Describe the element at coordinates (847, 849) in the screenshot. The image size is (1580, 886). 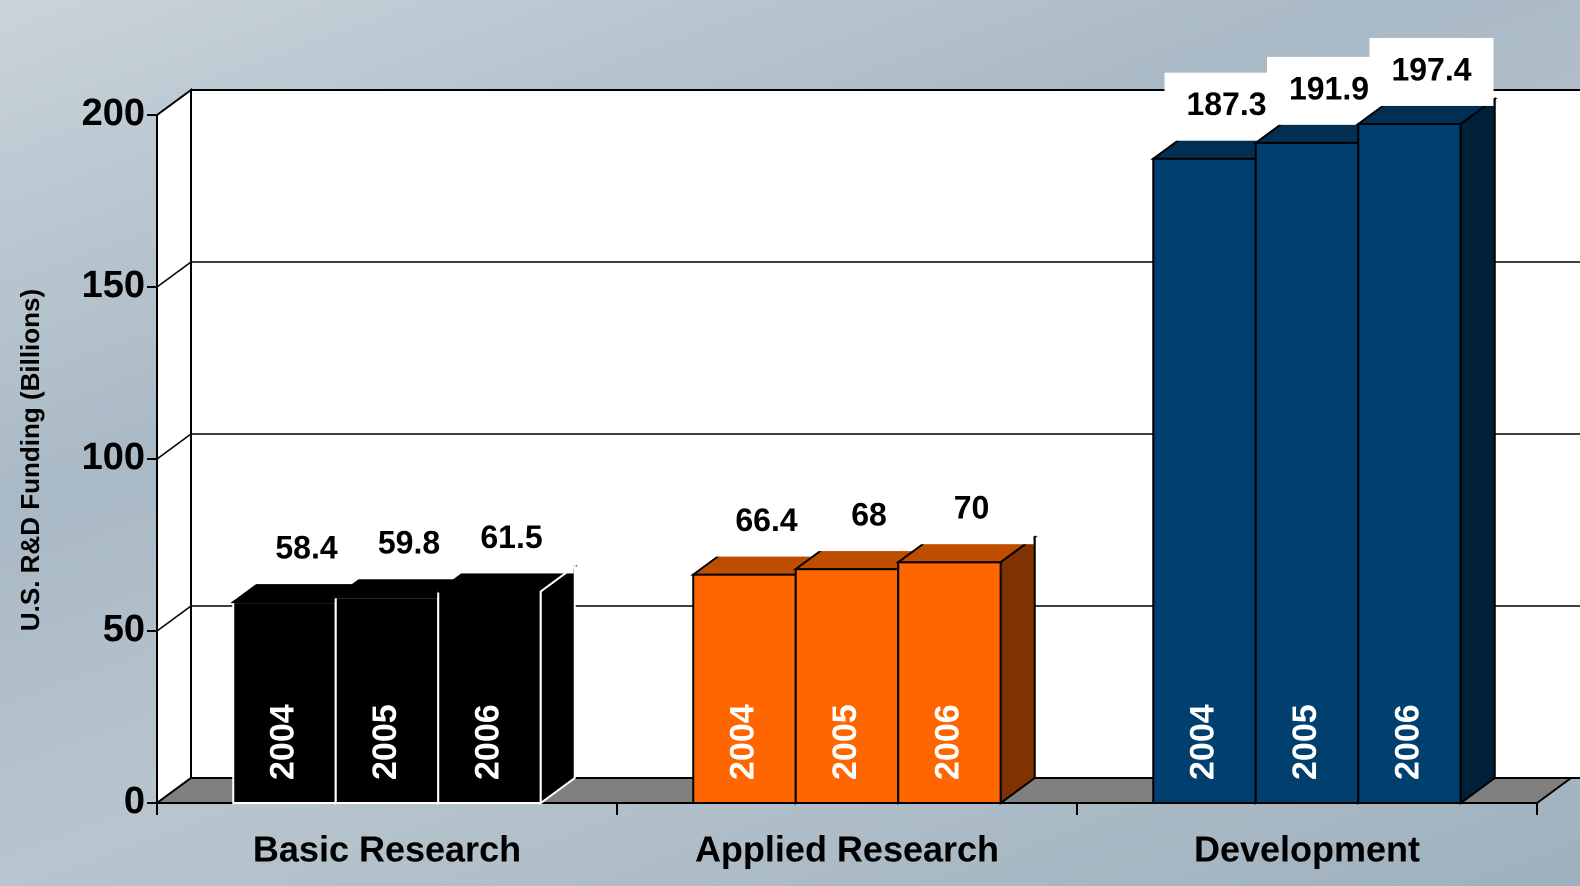
I see `x-tick-label: Applied Research` at that location.